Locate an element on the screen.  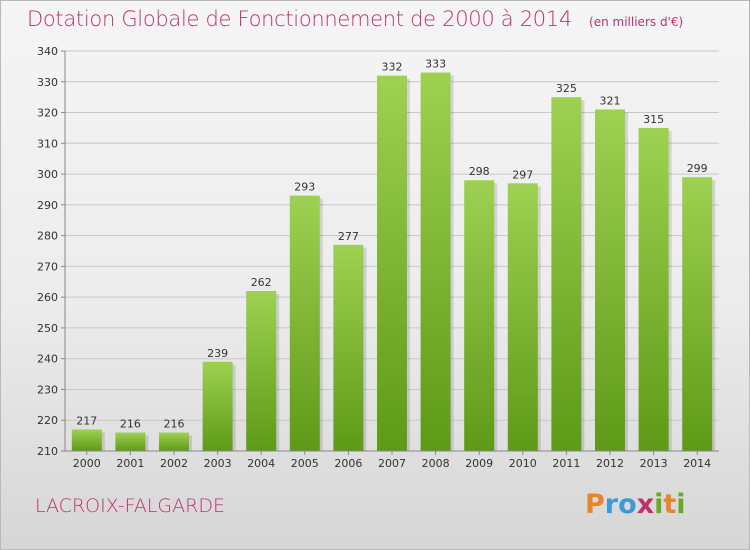
bar-value-label: 299 is located at coordinates (697, 168).